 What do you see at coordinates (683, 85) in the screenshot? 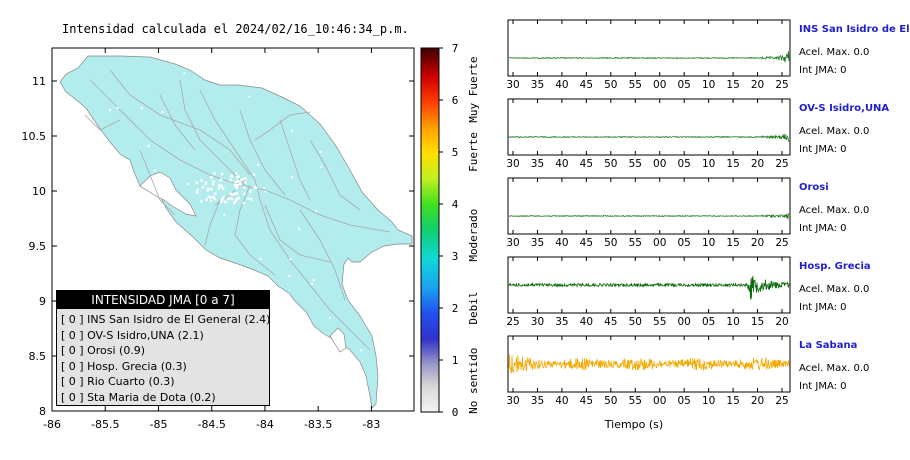
I see `waveform-tick-label: 05` at bounding box center [683, 85].